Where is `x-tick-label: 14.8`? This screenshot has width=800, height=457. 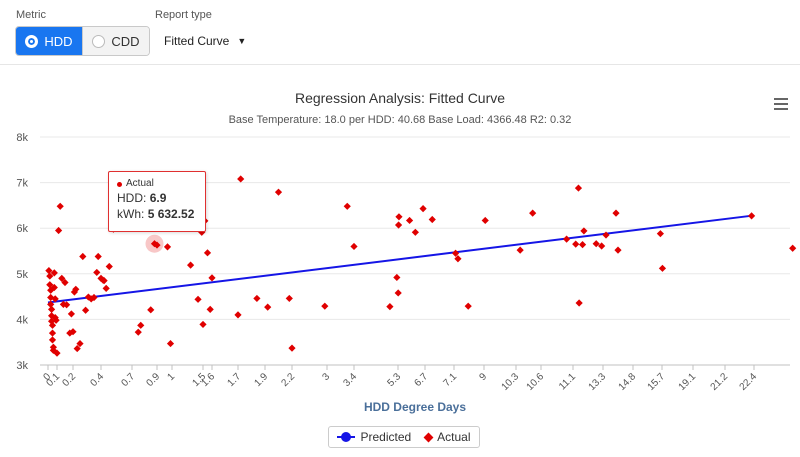 x-tick-label: 14.8 is located at coordinates (628, 382).